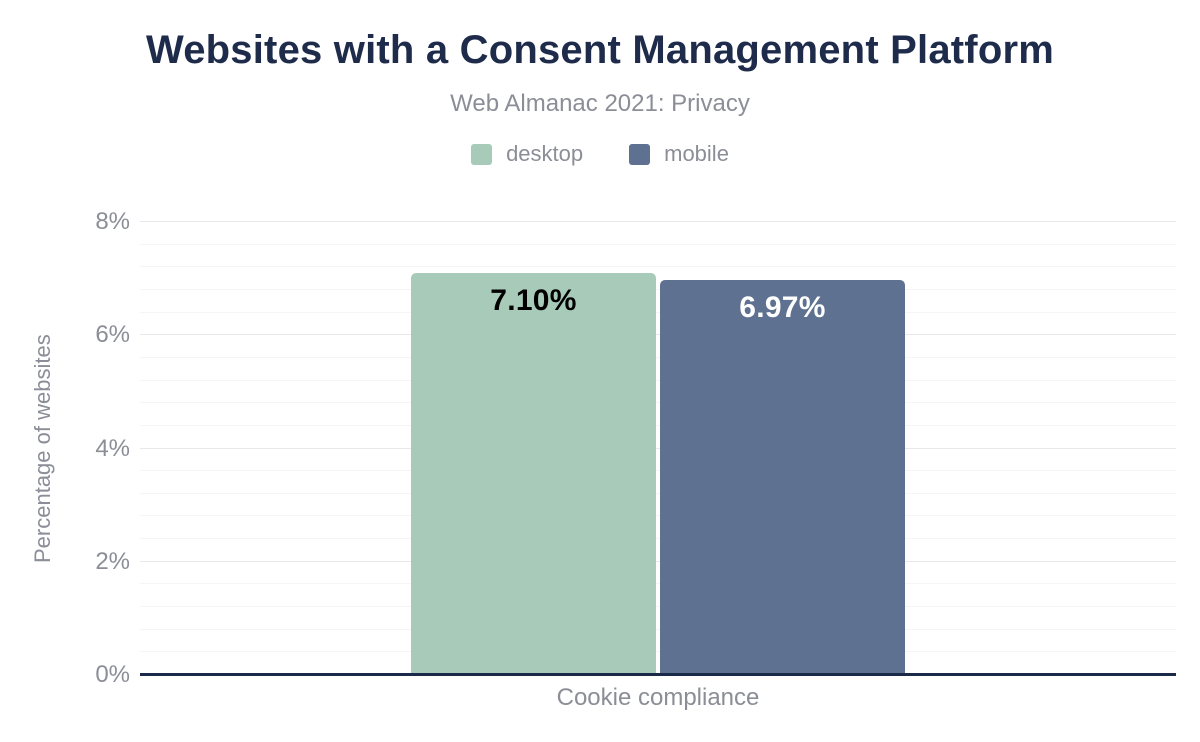 The width and height of the screenshot is (1200, 742). What do you see at coordinates (533, 300) in the screenshot?
I see `bar-value-label-desktop: 7.10%` at bounding box center [533, 300].